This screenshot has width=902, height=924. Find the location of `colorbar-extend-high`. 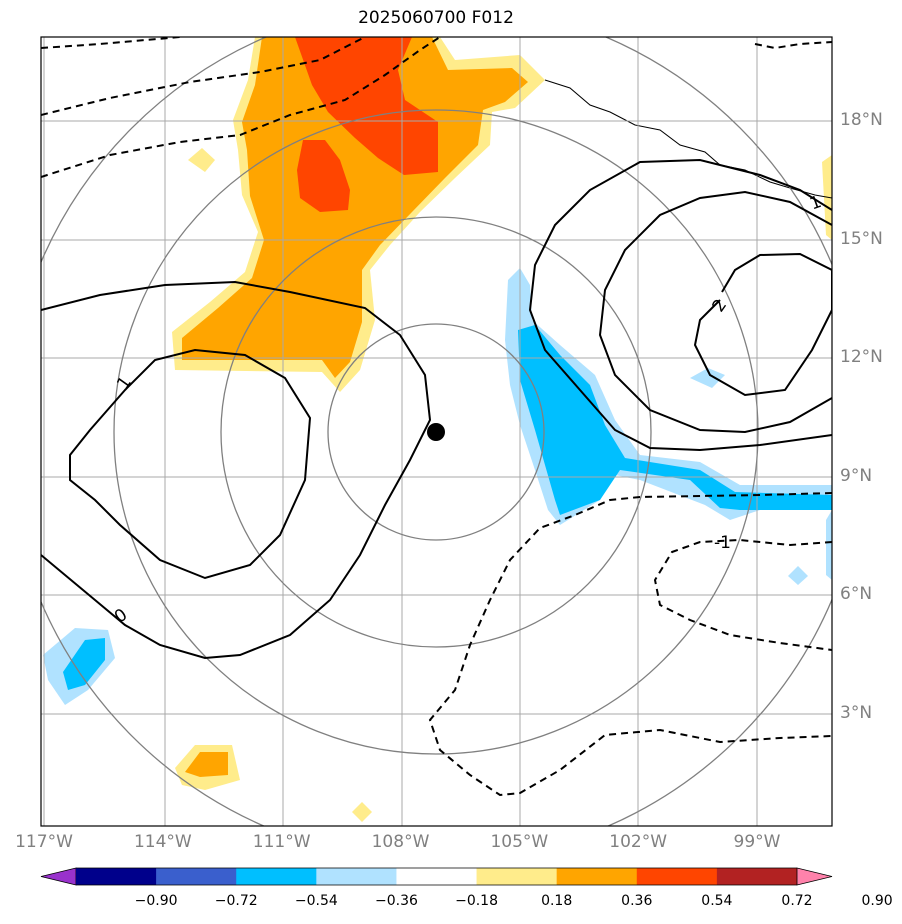

colorbar-extend-high is located at coordinates (814, 876).